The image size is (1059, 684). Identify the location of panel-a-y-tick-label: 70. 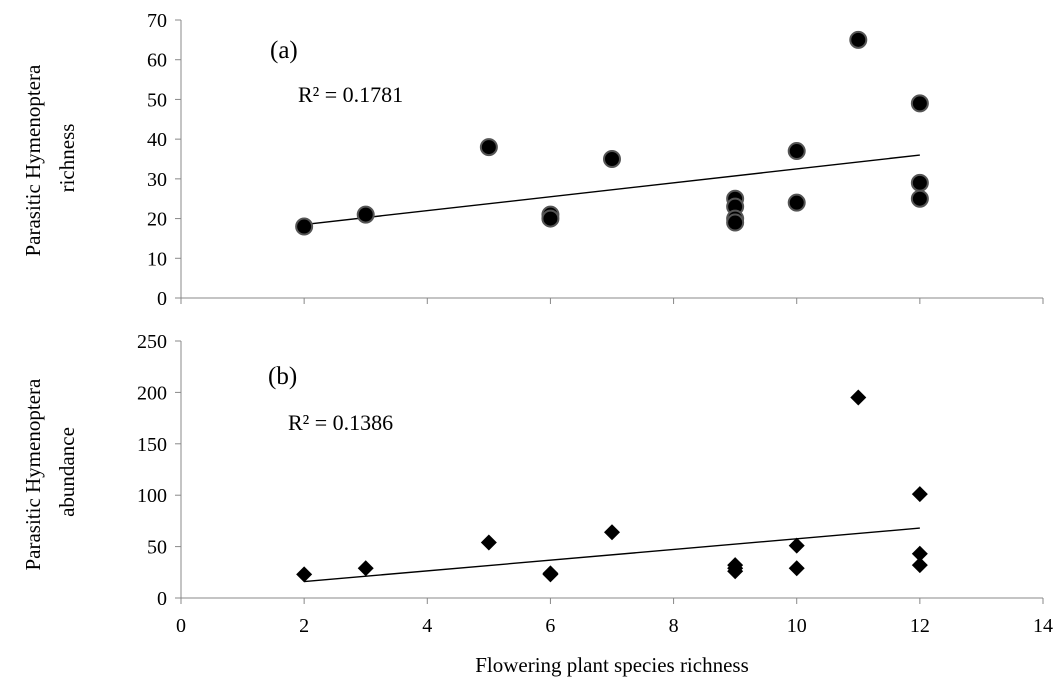
(157, 21).